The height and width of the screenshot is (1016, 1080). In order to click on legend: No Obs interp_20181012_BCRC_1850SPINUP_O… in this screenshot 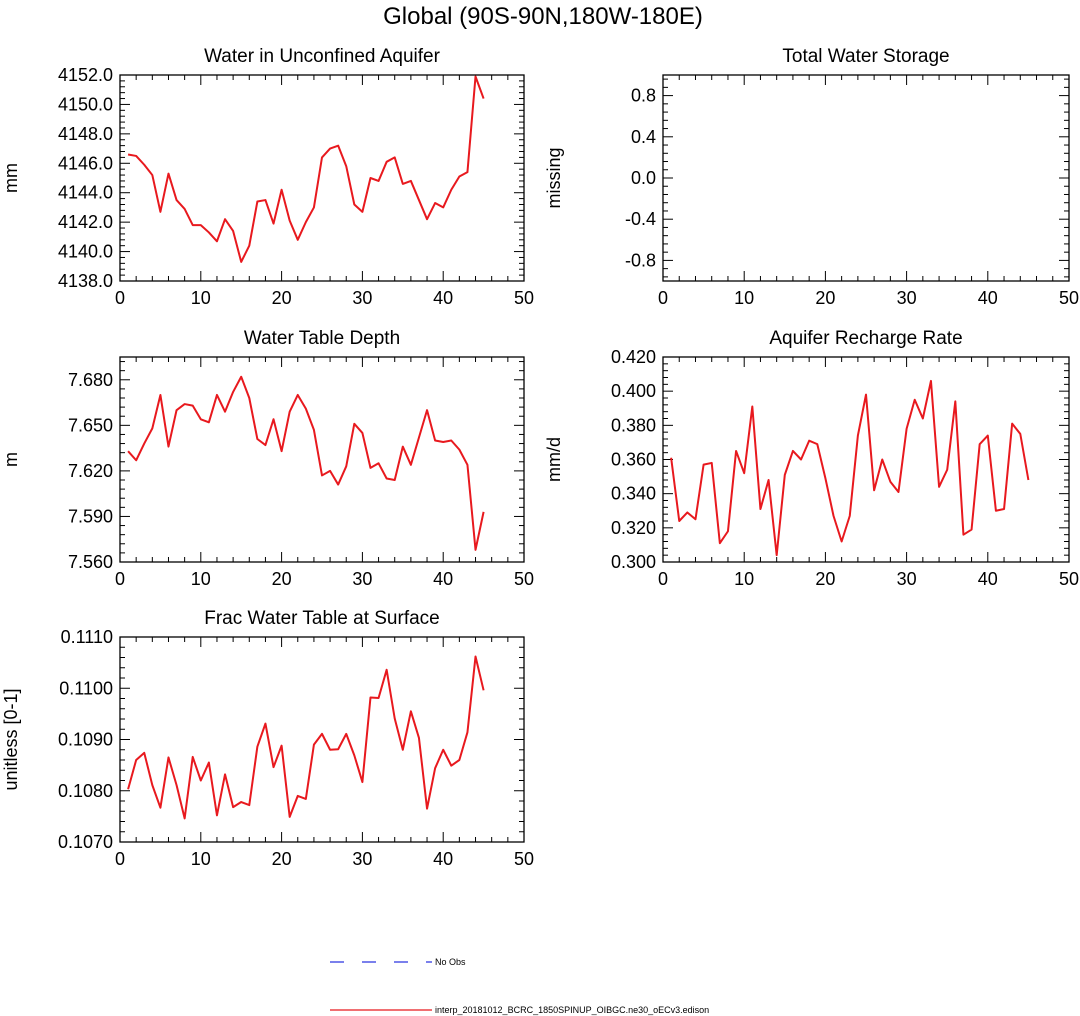, I will do `click(519, 986)`.